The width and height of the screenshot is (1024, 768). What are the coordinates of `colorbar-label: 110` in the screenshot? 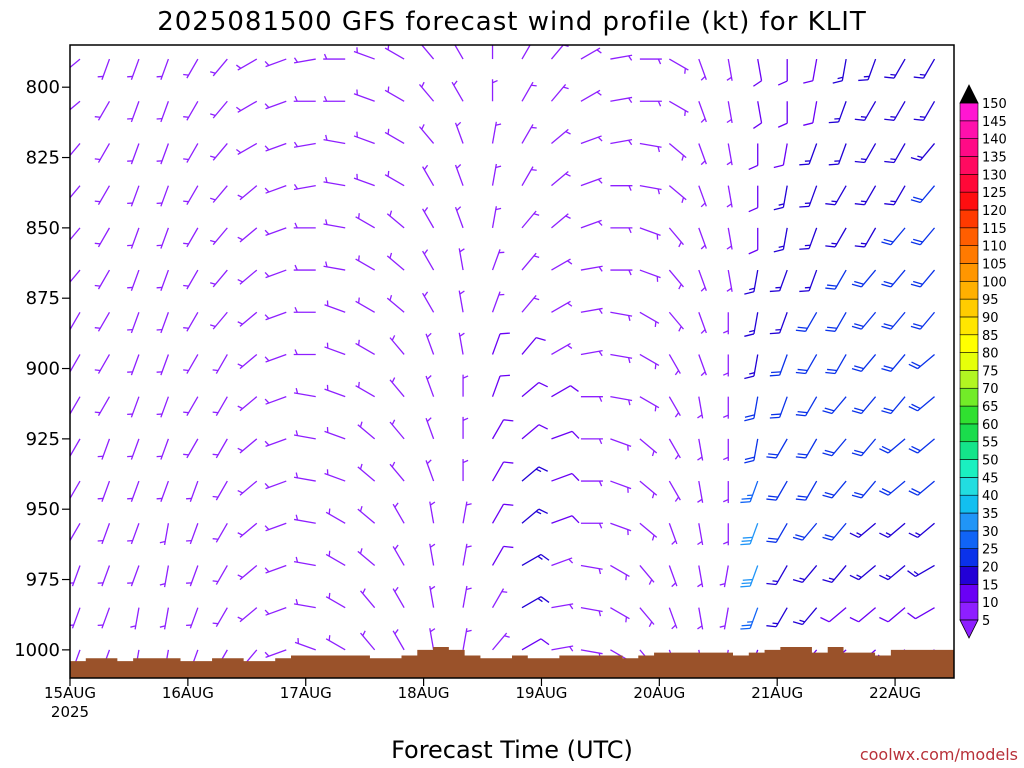 It's located at (994, 247).